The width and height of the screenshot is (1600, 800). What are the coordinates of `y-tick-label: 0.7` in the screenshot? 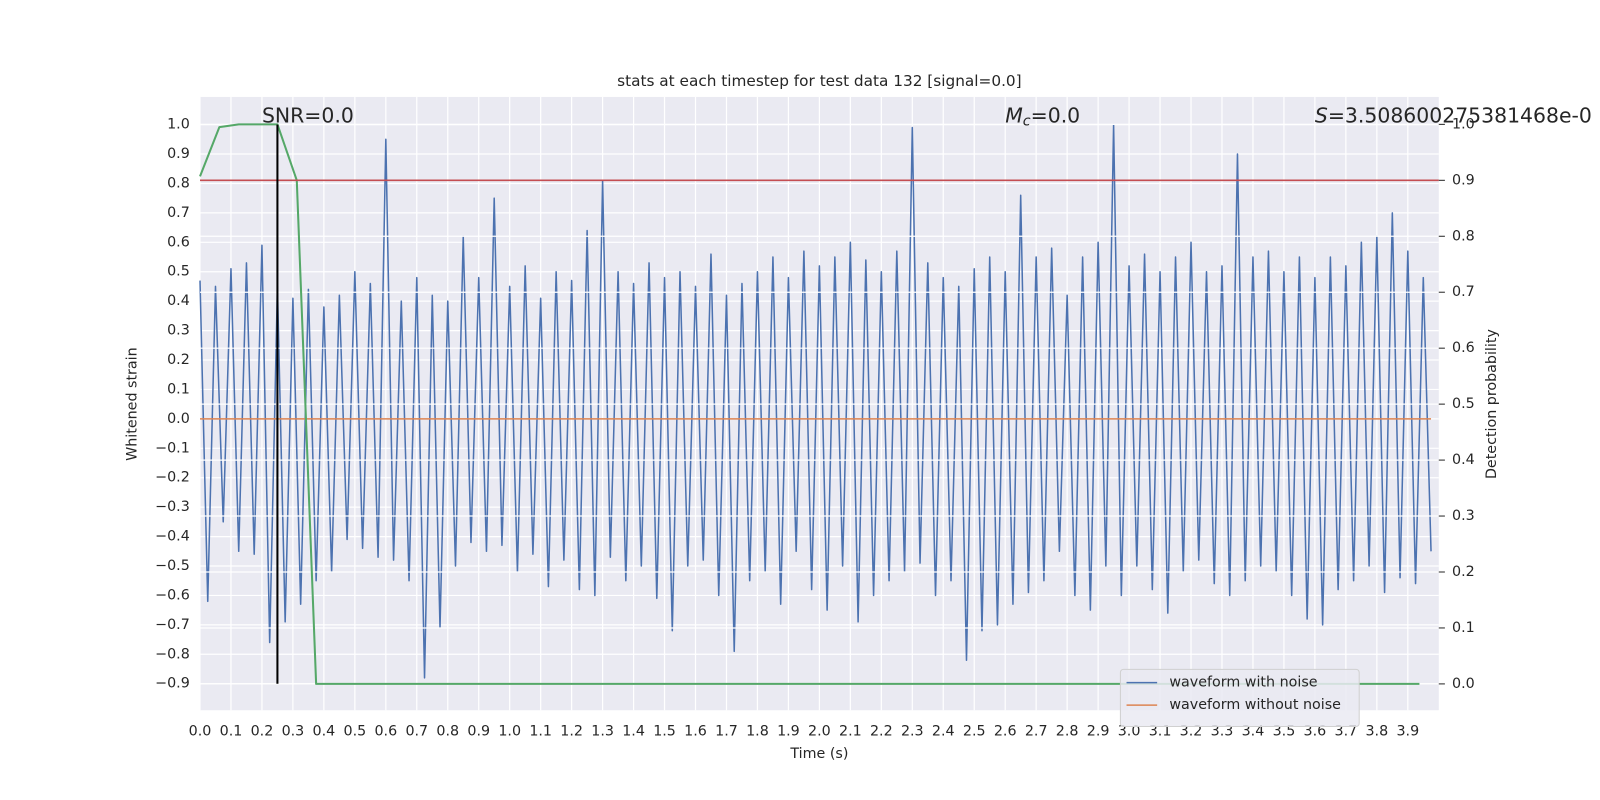 It's located at (178, 213).